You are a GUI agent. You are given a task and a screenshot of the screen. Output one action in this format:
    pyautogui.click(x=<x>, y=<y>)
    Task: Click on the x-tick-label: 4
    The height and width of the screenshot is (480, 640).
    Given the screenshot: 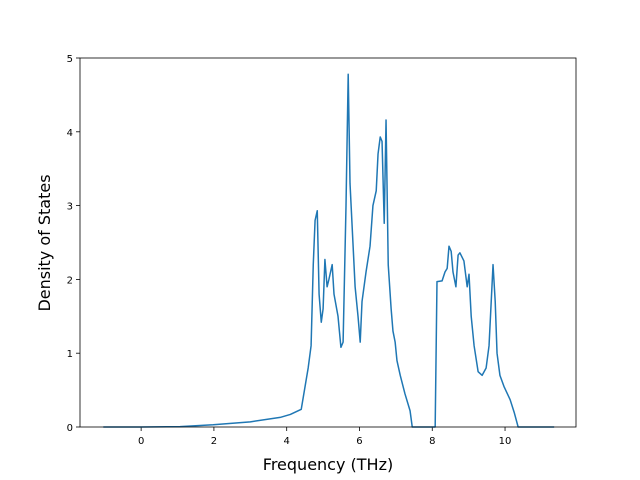 What is the action you would take?
    pyautogui.click(x=287, y=441)
    